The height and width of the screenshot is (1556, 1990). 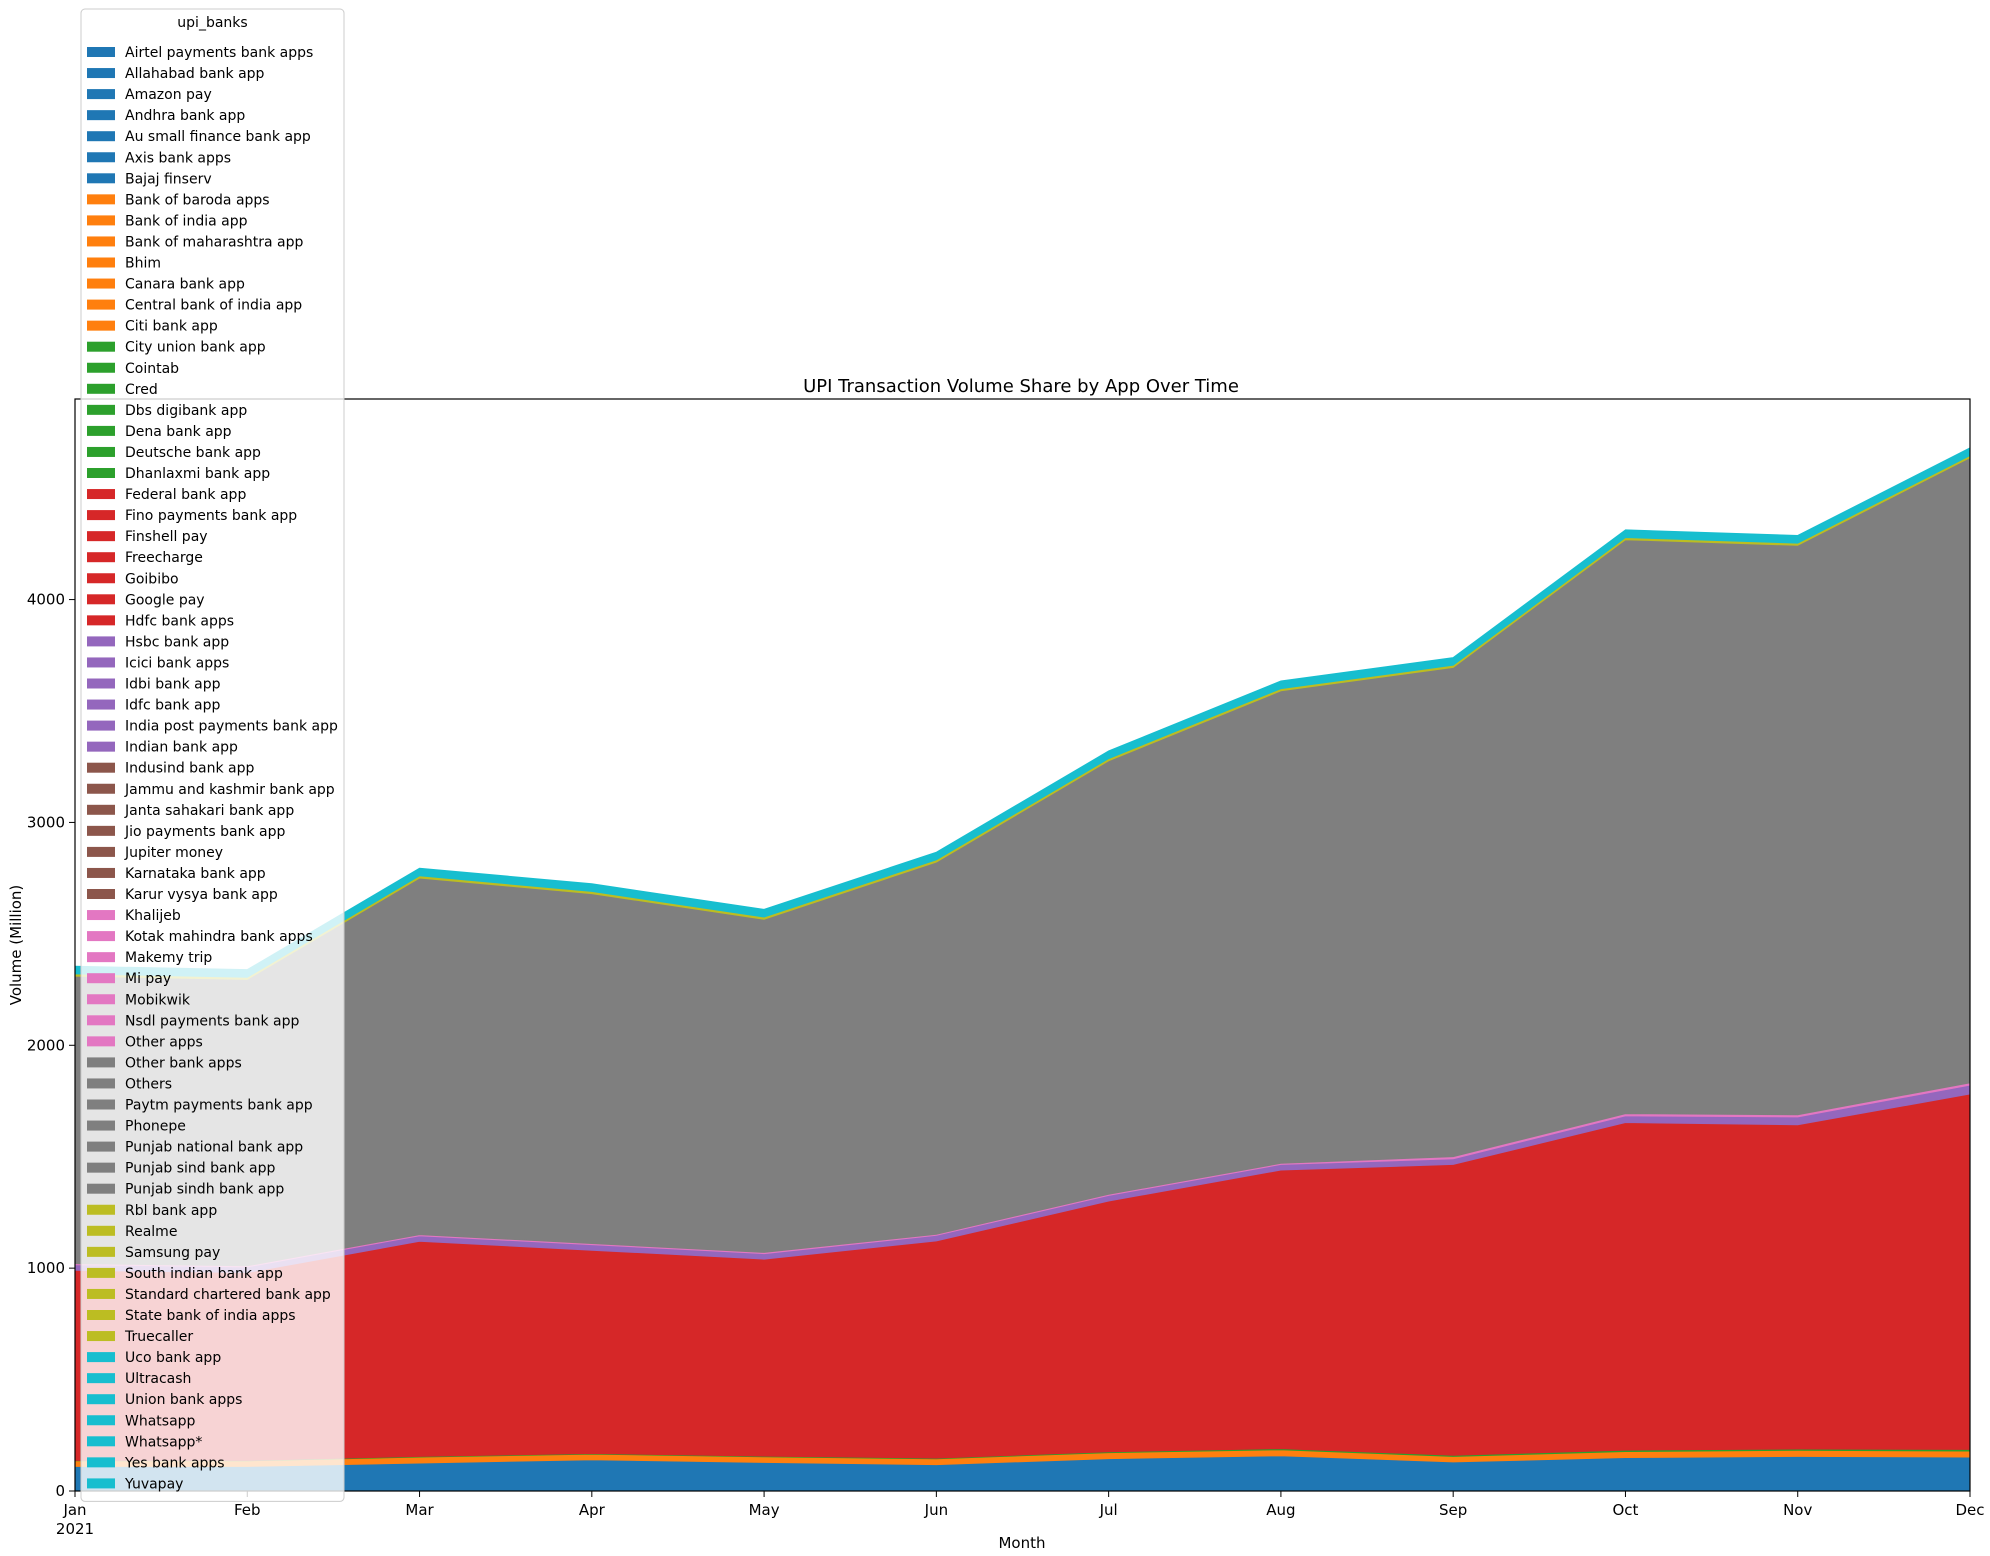 I want to click on legend-label-26: Google pay, so click(x=165, y=600).